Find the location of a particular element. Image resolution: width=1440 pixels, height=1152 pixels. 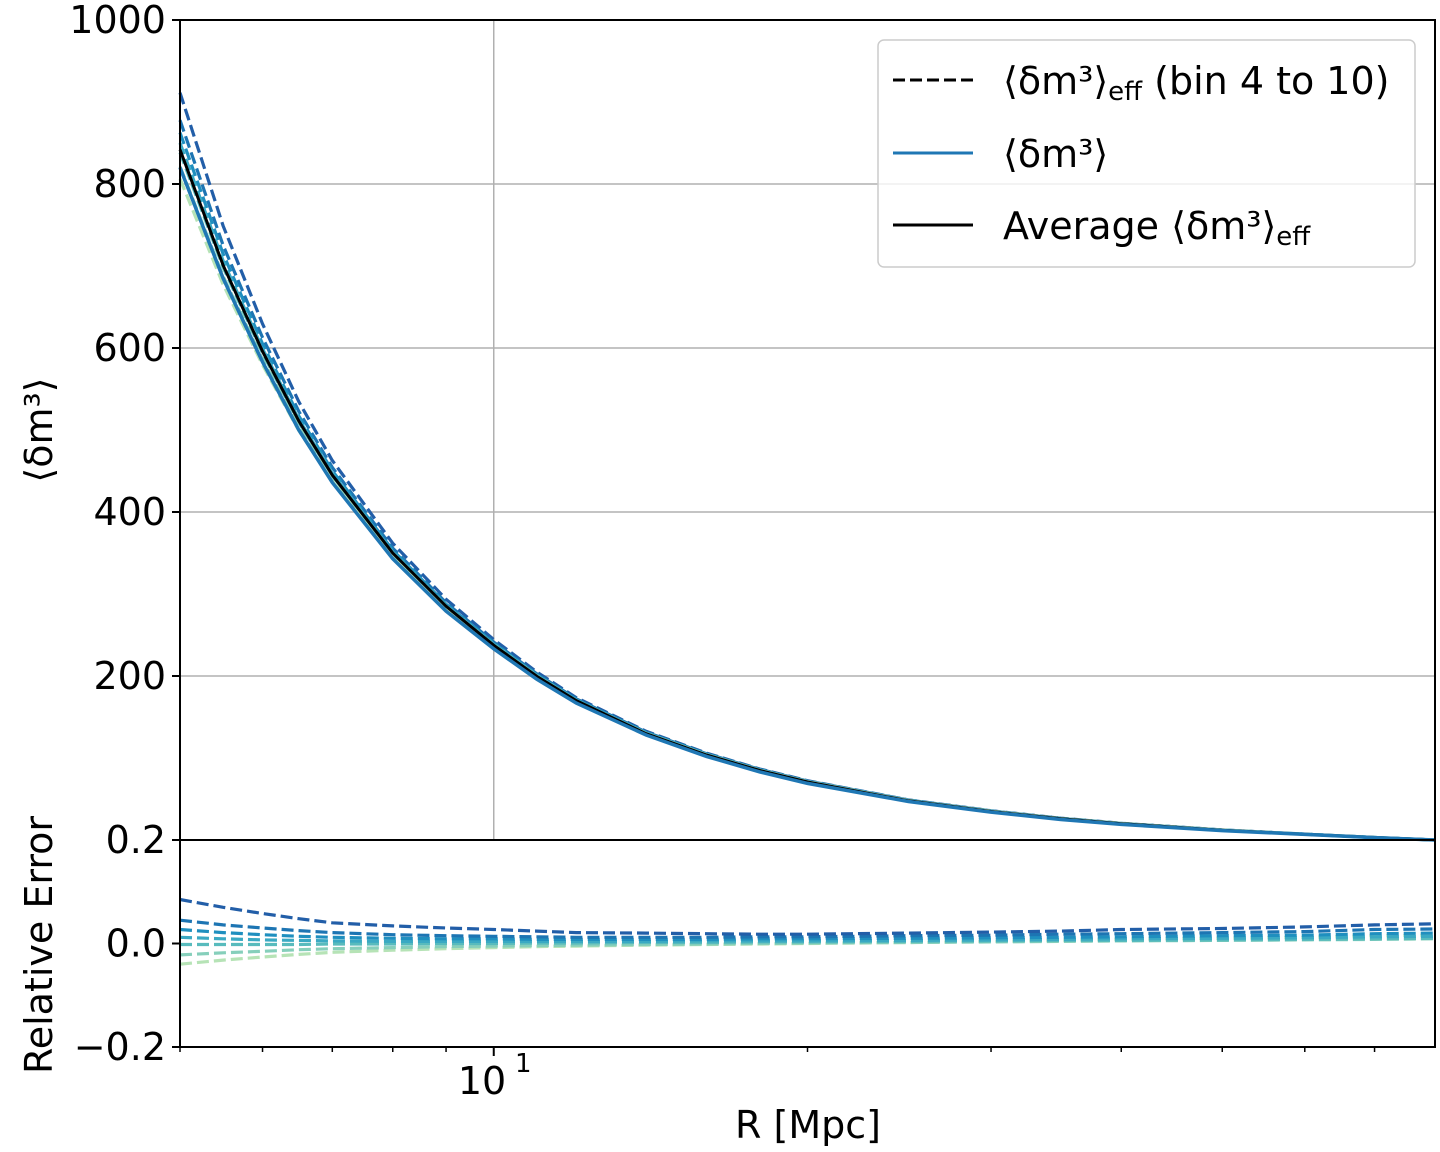

lower-y-tick-label-2: −0.2 is located at coordinates (120, 1047).